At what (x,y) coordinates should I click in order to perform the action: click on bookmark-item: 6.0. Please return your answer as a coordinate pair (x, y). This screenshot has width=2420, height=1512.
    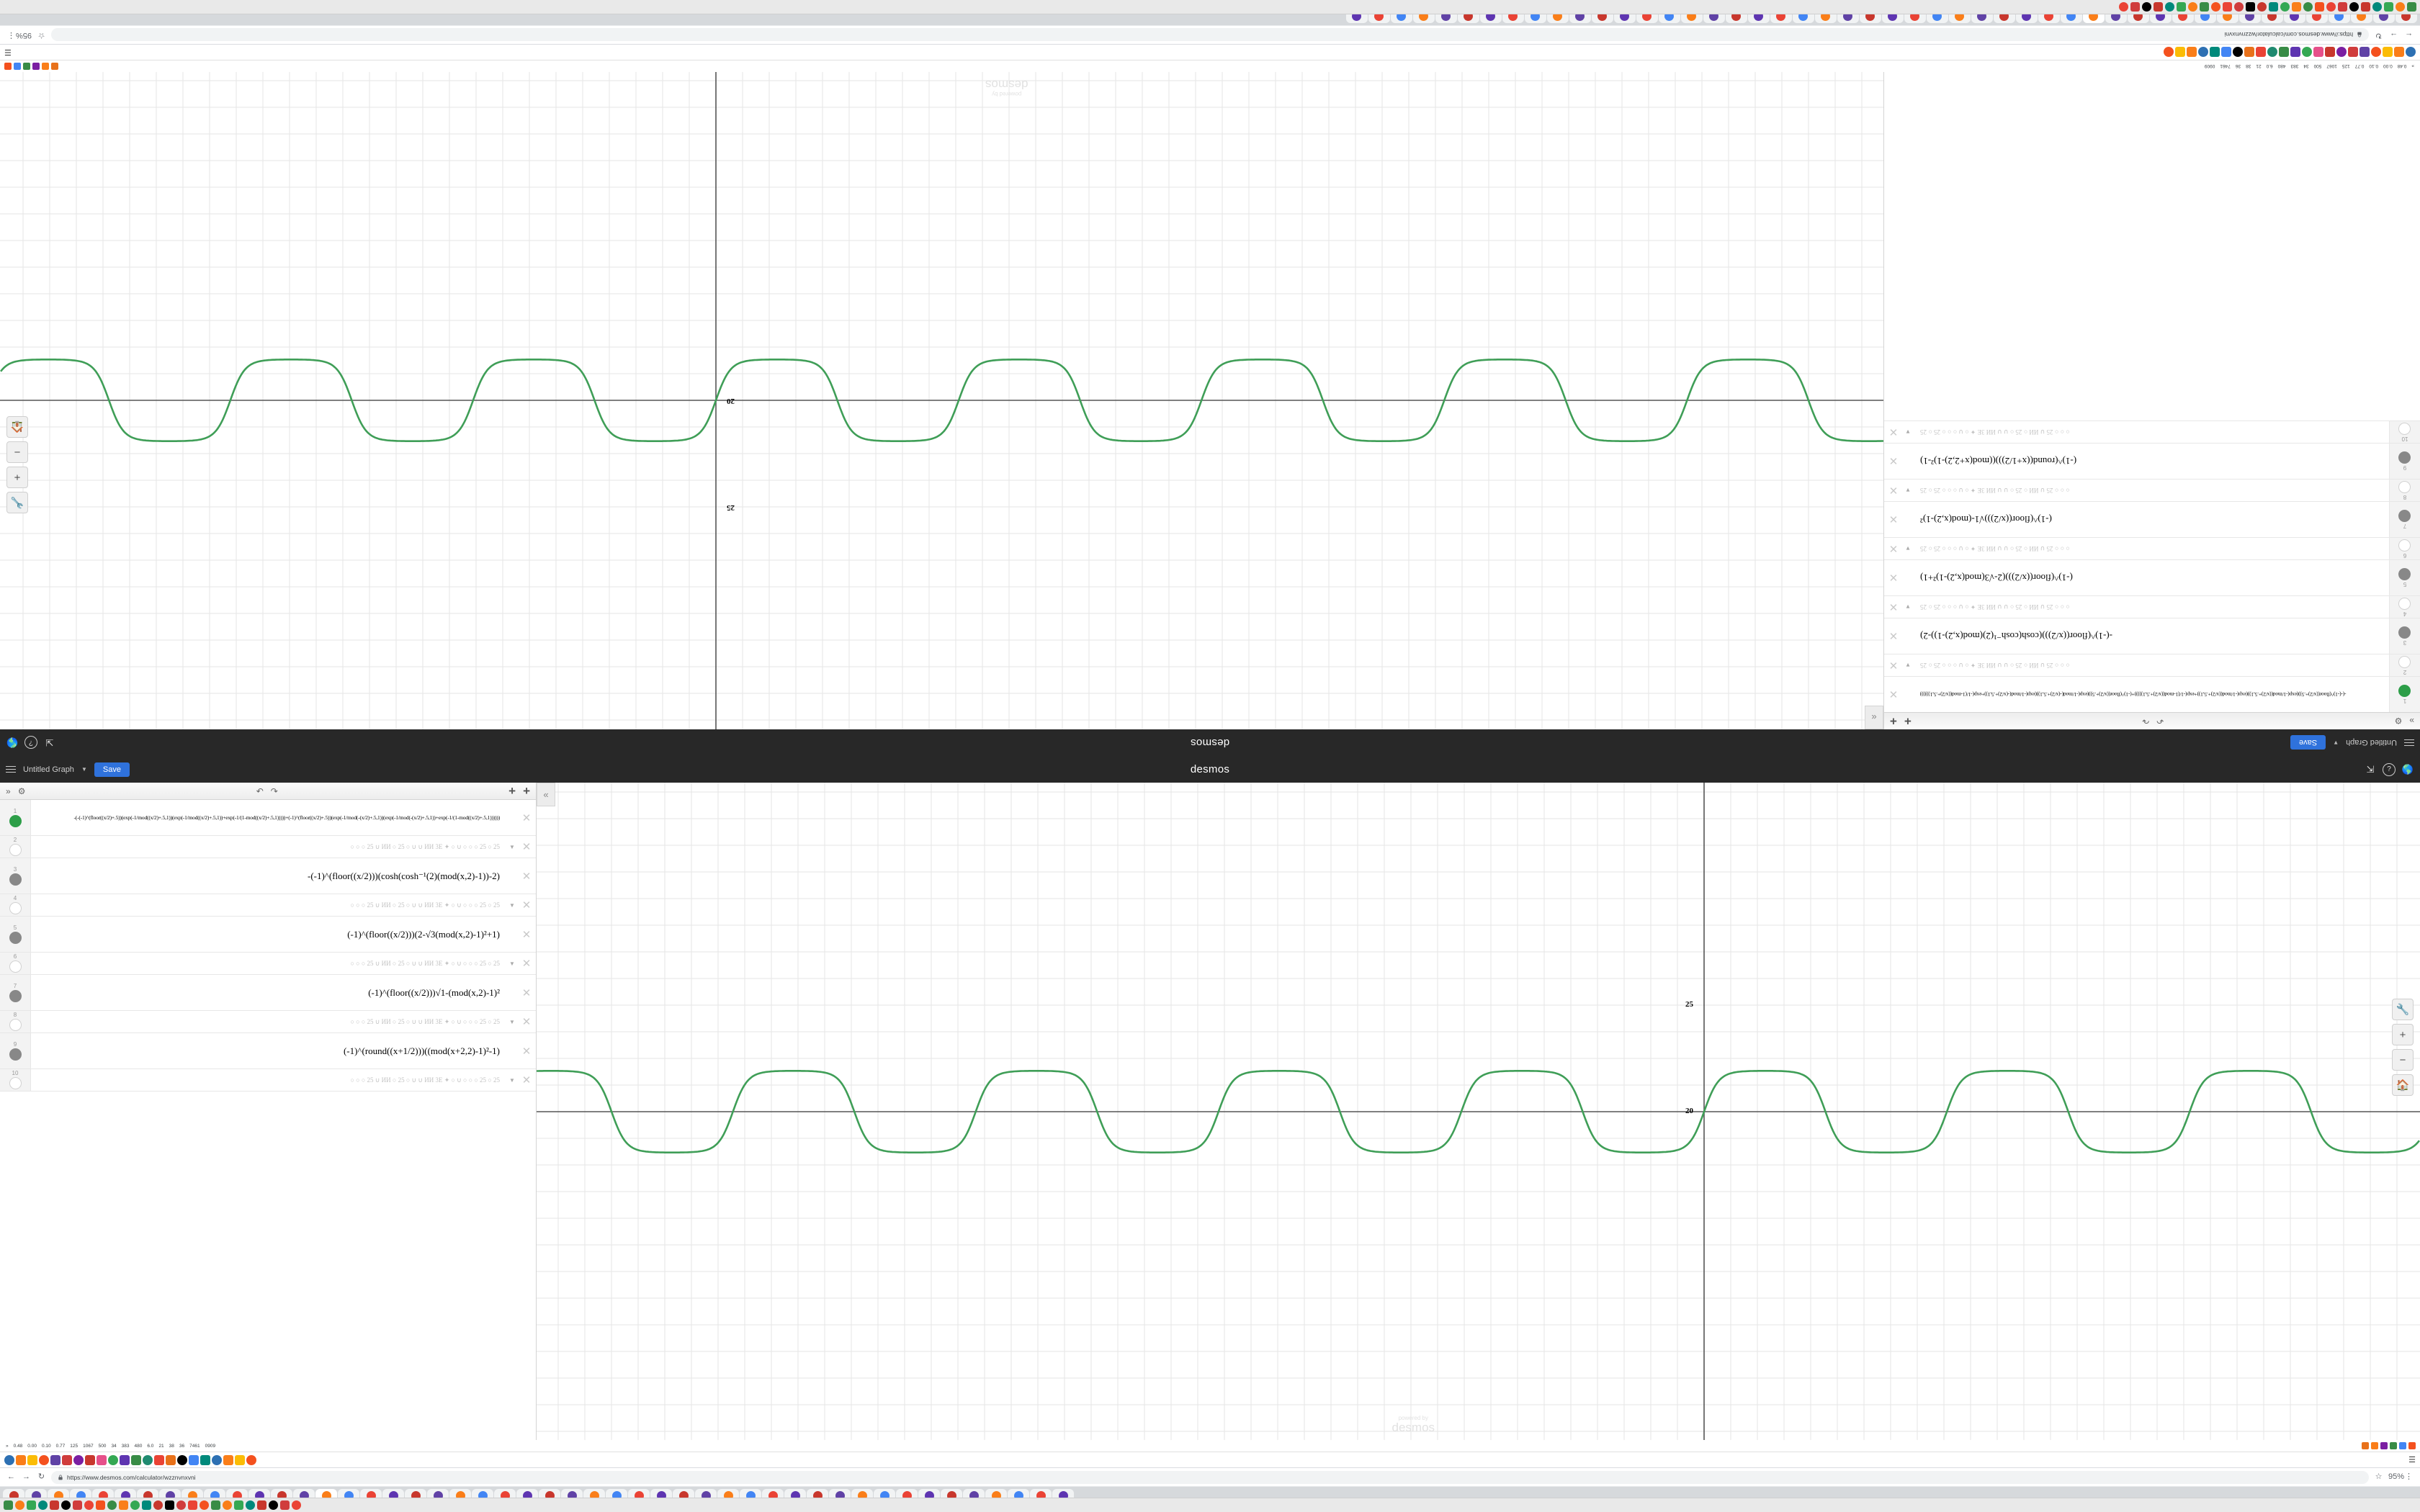
    Looking at the image, I should click on (2269, 66).